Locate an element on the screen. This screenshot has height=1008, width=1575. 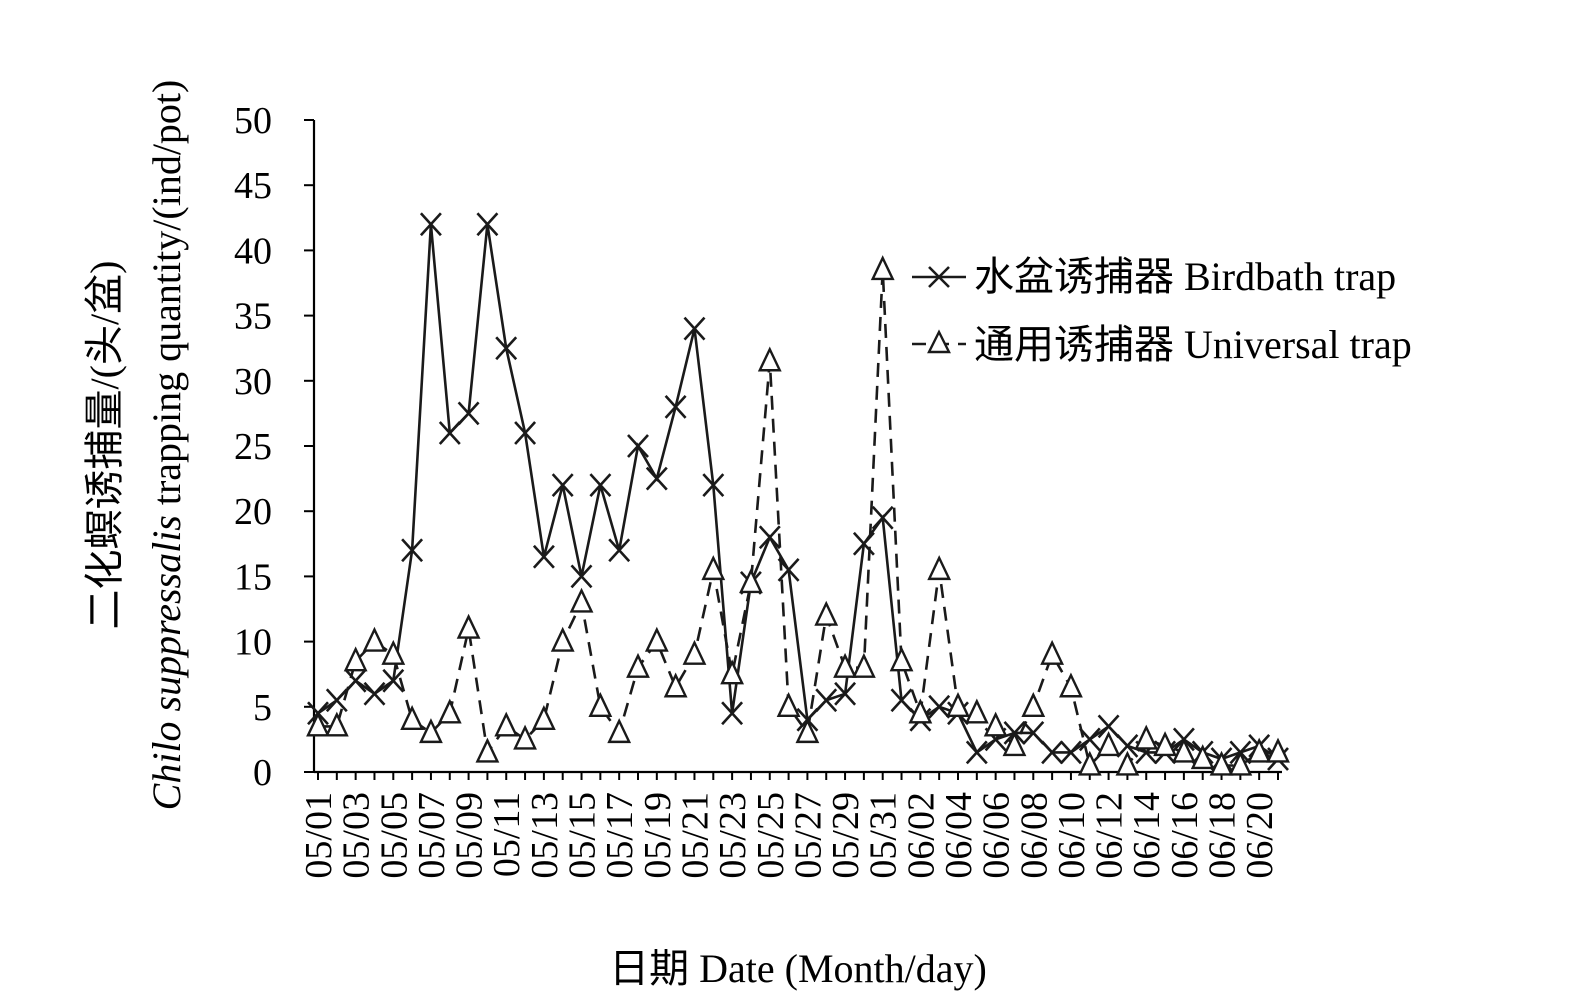
x-tick-label: 05/01 is located at coordinates (319, 835).